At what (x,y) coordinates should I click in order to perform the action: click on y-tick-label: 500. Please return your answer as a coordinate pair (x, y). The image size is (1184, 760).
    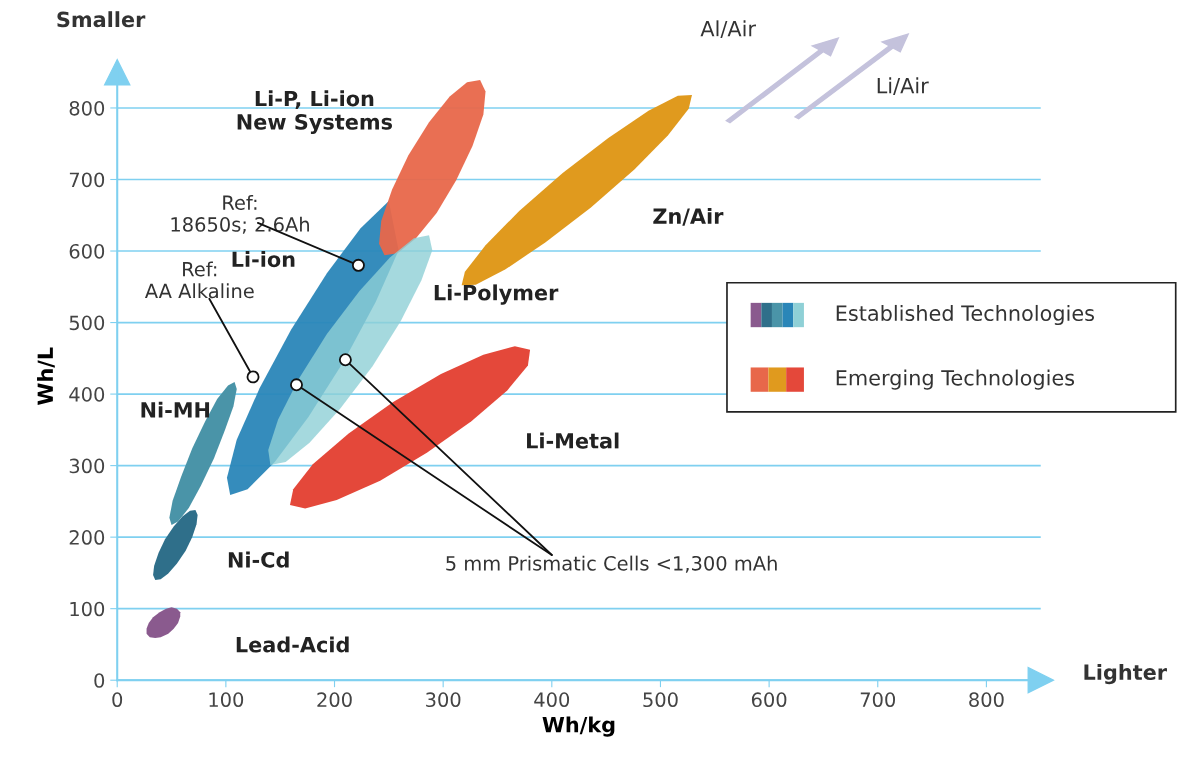
    Looking at the image, I should click on (87, 323).